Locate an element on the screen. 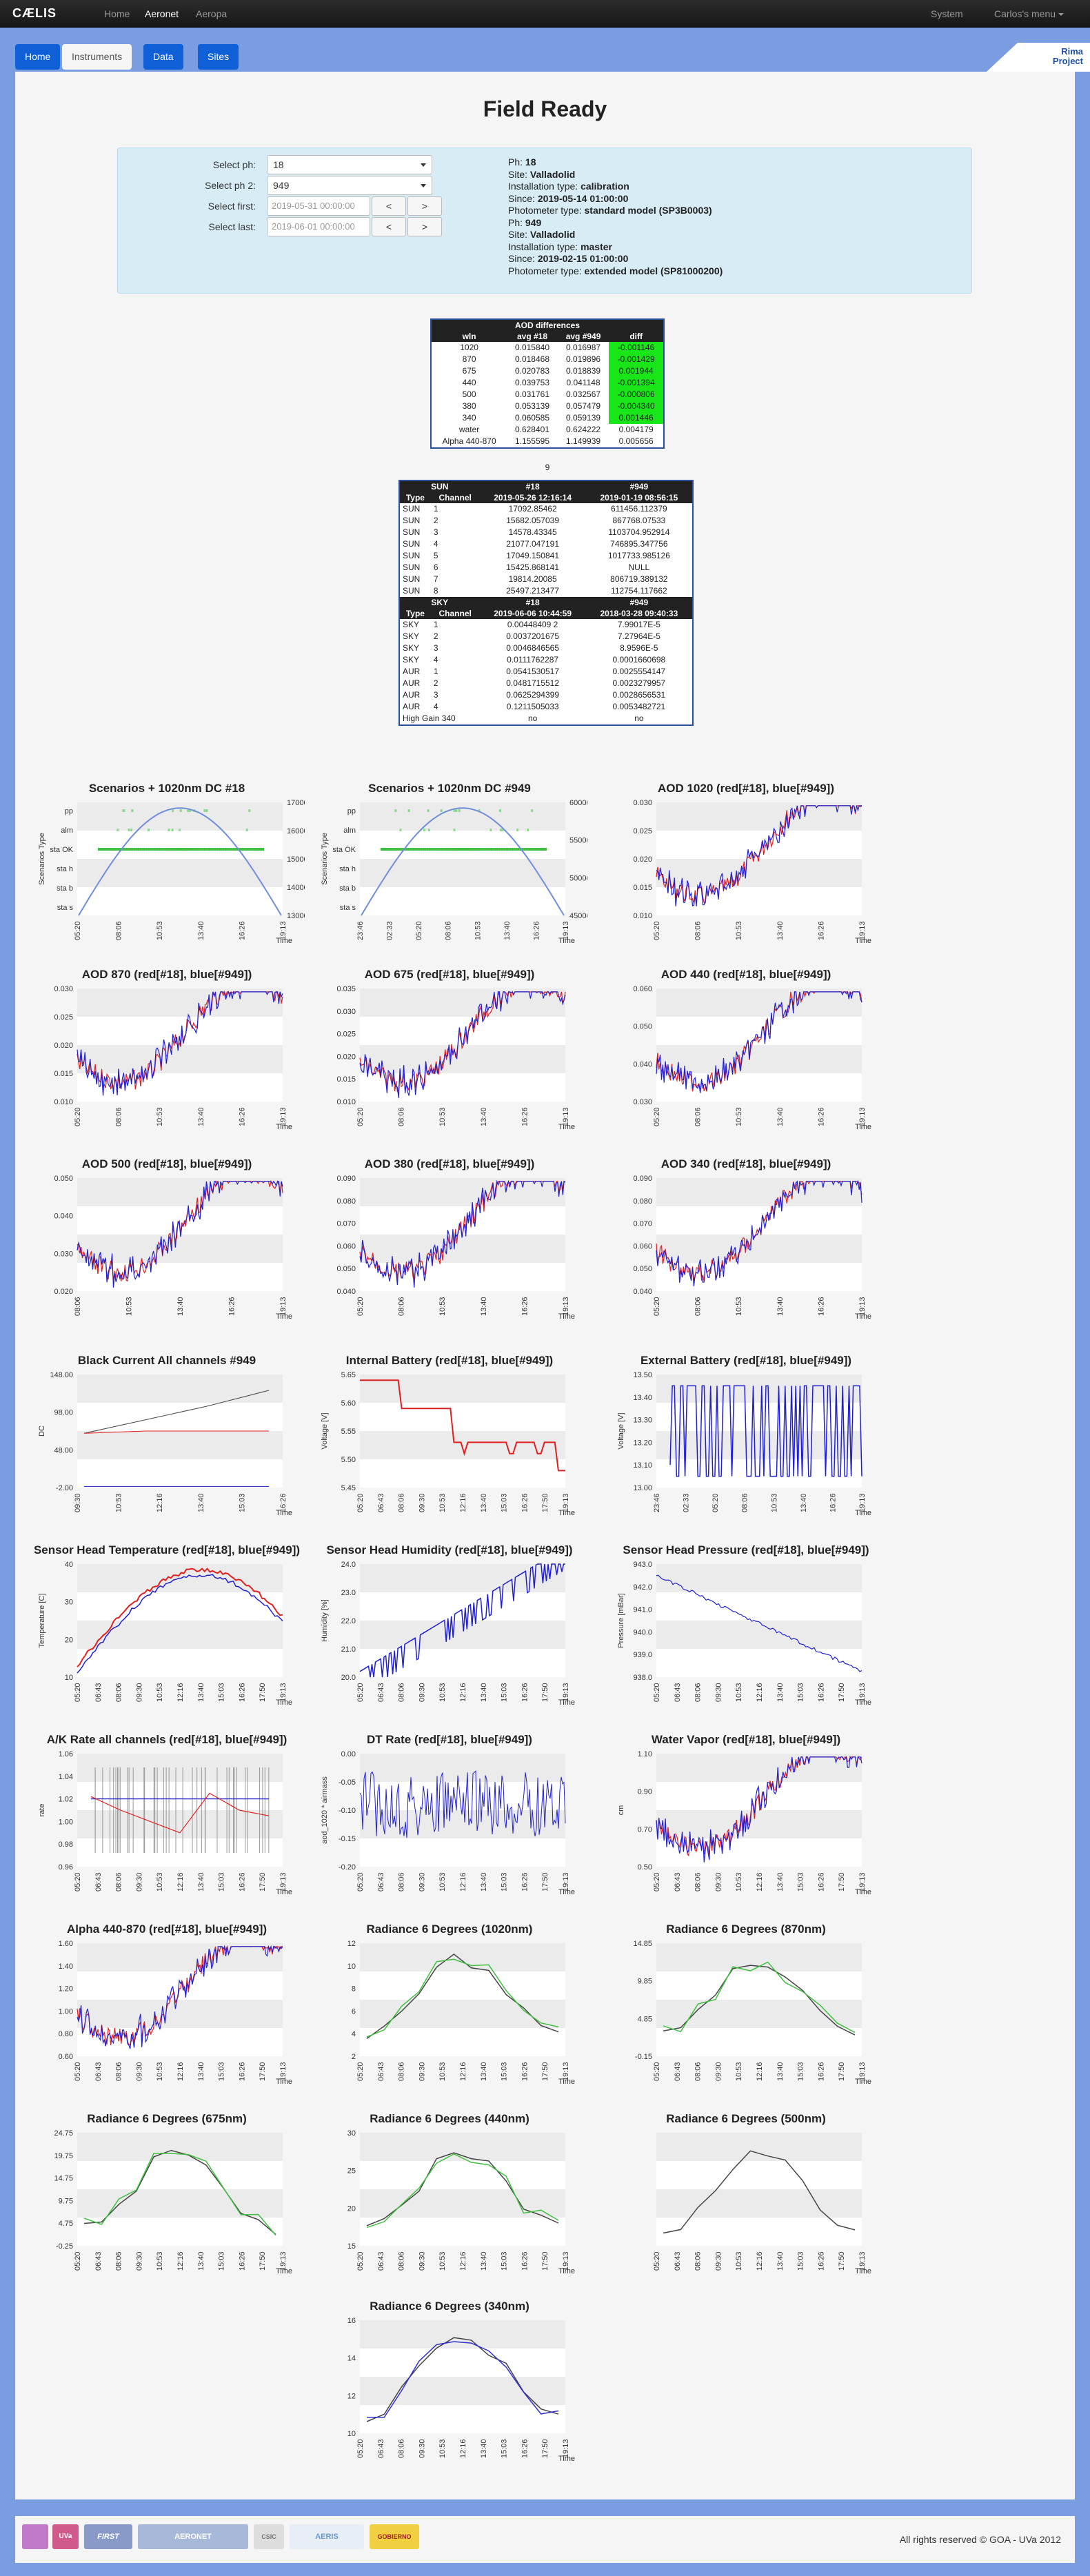  nav-aeronet: Aeronet is located at coordinates (162, 13).